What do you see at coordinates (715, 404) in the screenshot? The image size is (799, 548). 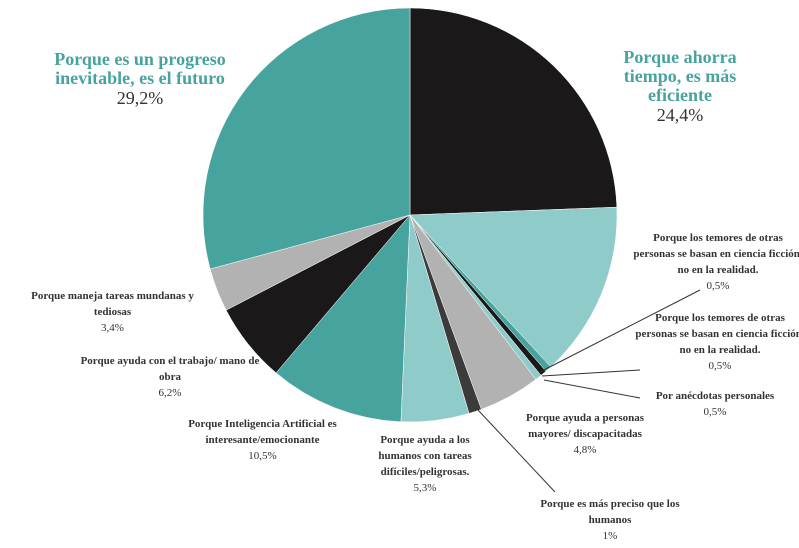 I see `slice-label: Por anécdotas personales 0,5%` at bounding box center [715, 404].